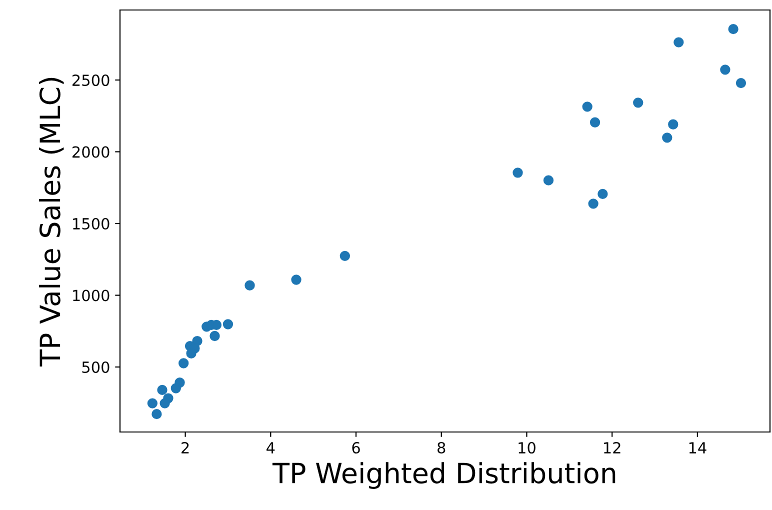 This screenshot has width=772, height=510. I want to click on y-tick-label: 500, so click(96, 367).